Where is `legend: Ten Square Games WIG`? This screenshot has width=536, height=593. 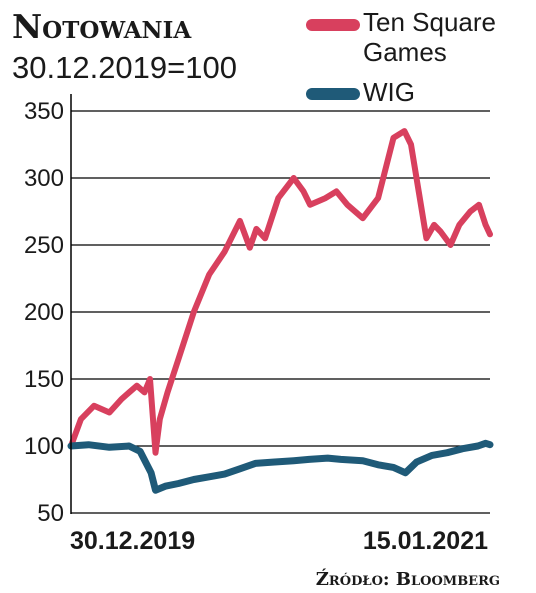
legend: Ten Square Games WIG is located at coordinates (404, 57).